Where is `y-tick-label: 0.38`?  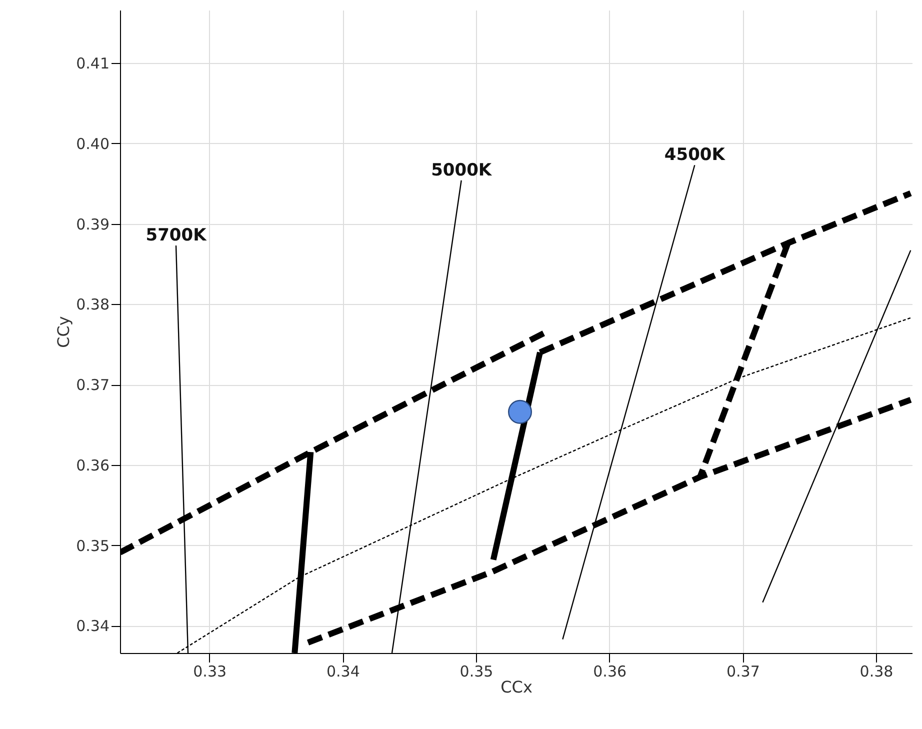
y-tick-label: 0.38 is located at coordinates (93, 305).